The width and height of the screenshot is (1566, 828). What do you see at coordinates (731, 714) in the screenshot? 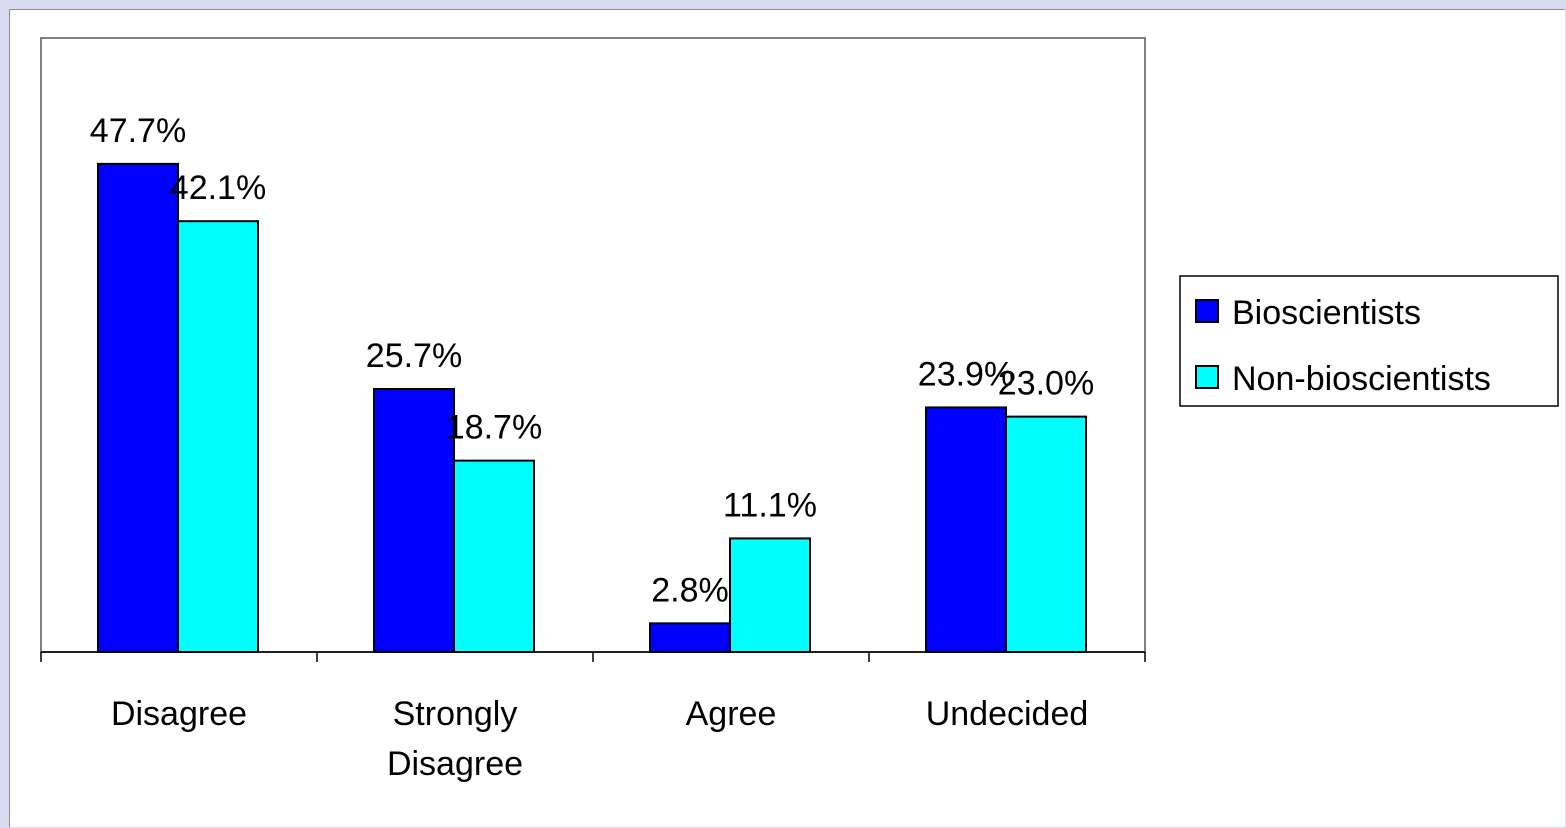
I see `category-label-2: Agree` at bounding box center [731, 714].